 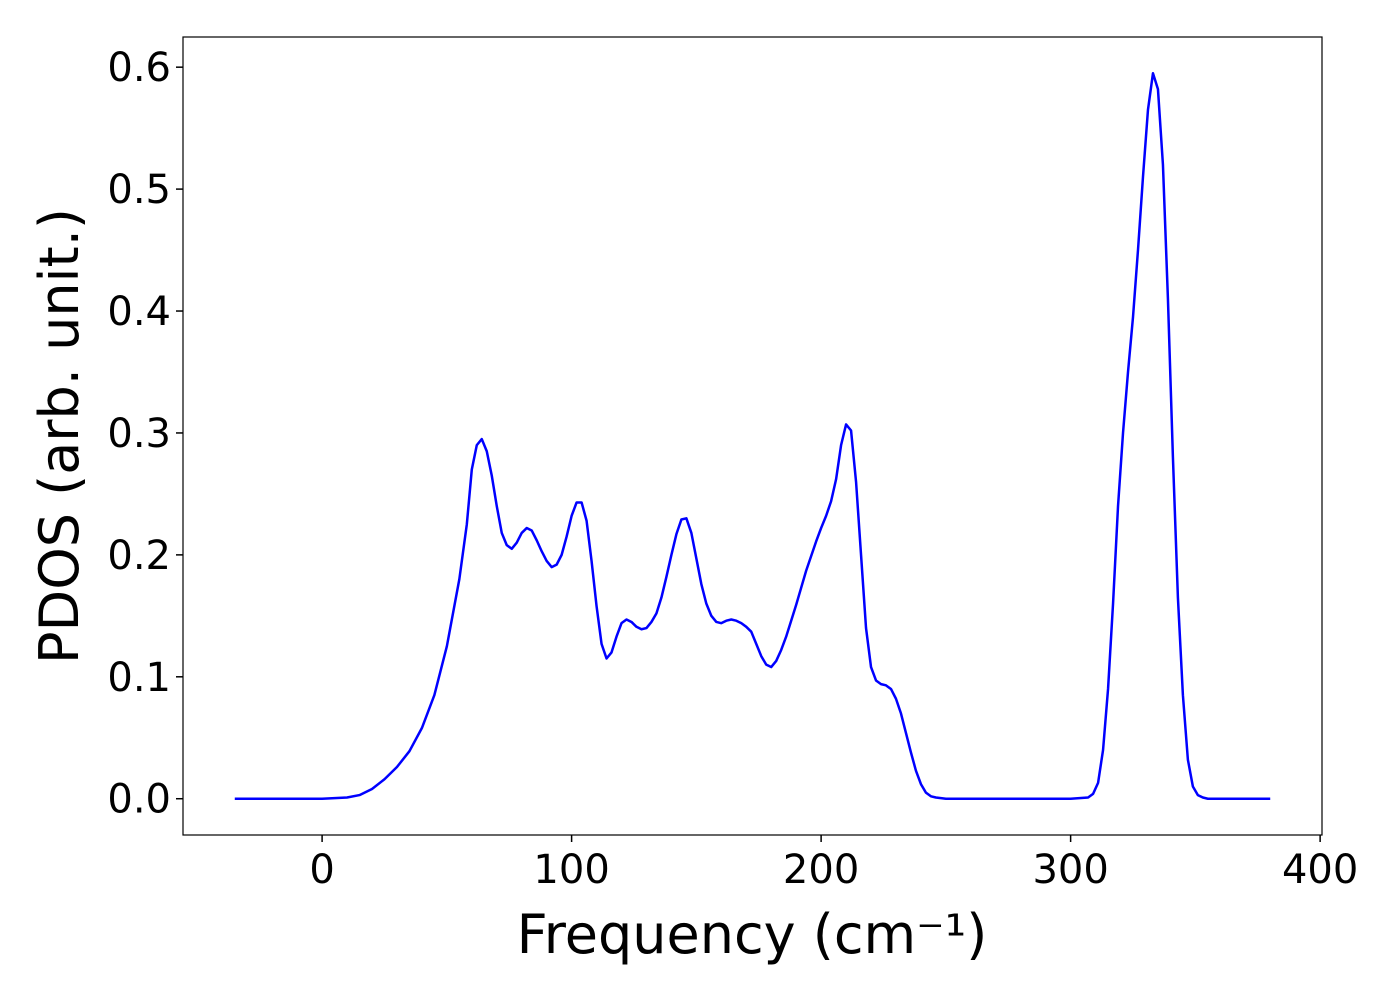 What do you see at coordinates (1320, 870) in the screenshot?
I see `x-tick-label: 400` at bounding box center [1320, 870].